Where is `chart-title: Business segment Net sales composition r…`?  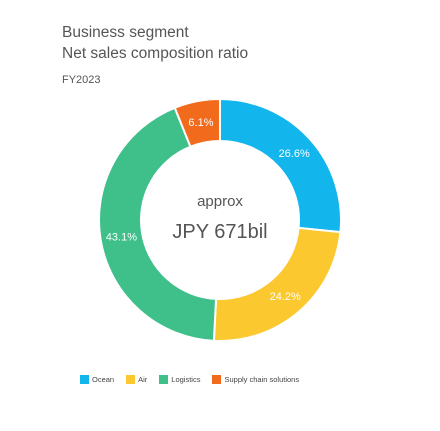 chart-title: Business segment Net sales composition r… is located at coordinates (155, 43).